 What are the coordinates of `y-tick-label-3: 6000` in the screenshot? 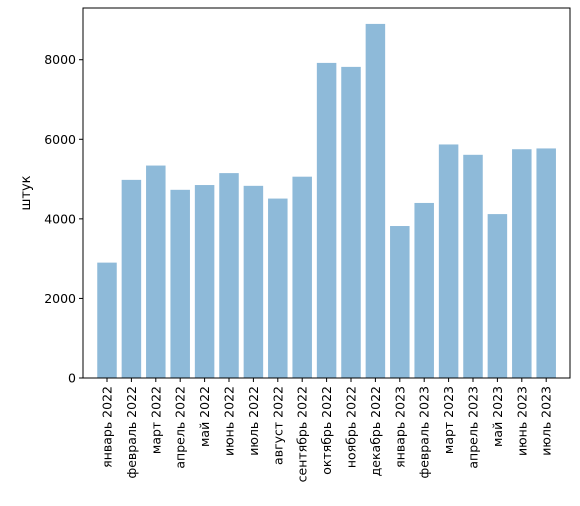 It's located at (60, 139).